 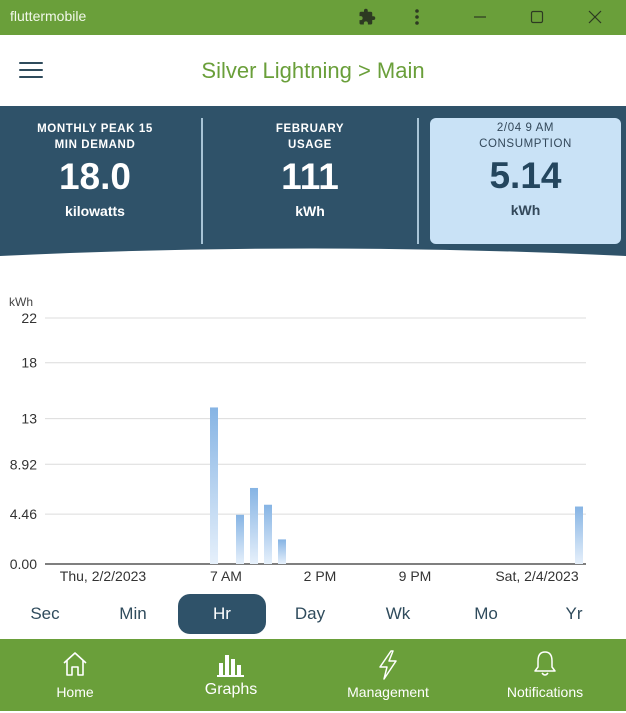 What do you see at coordinates (31, 71) in the screenshot?
I see `hamburger-menu-icon` at bounding box center [31, 71].